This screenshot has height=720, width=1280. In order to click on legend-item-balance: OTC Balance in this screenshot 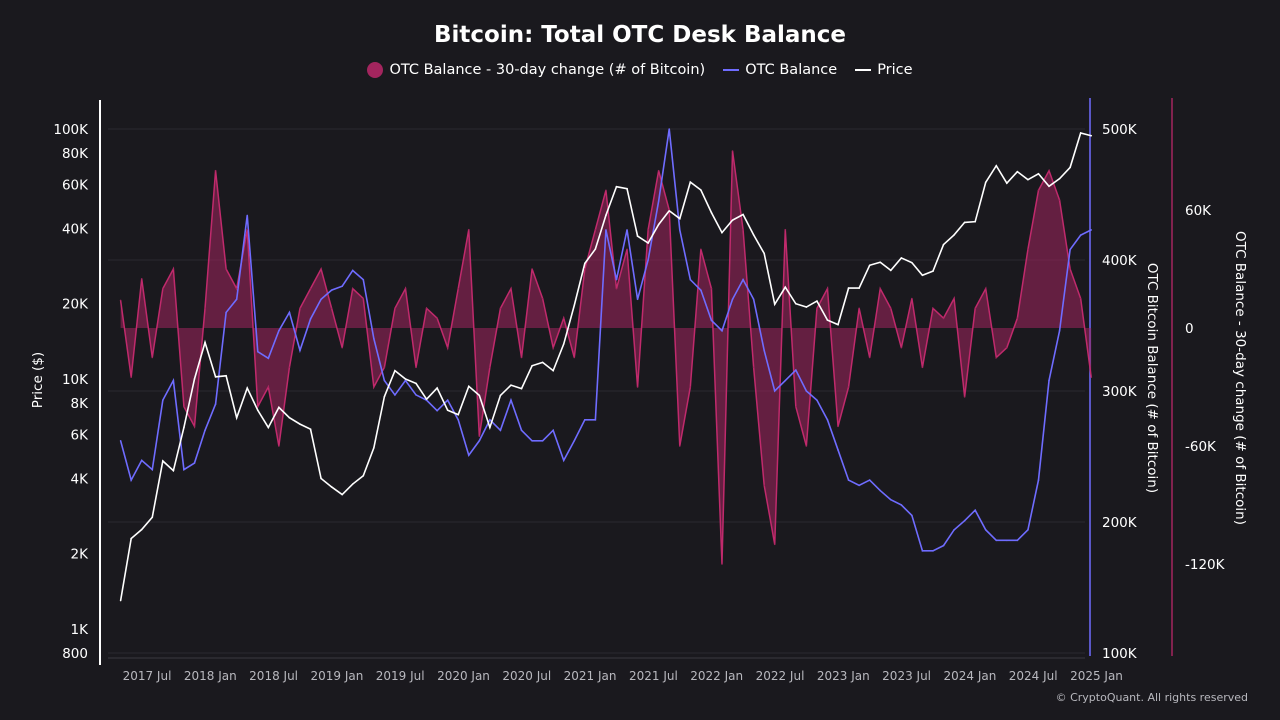, I will do `click(780, 70)`.